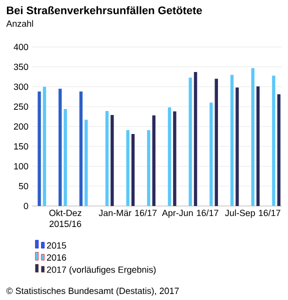 This screenshot has height=300, width=288. Describe the element at coordinates (21, 166) in the screenshot. I see `y-tick-label: 100` at that location.